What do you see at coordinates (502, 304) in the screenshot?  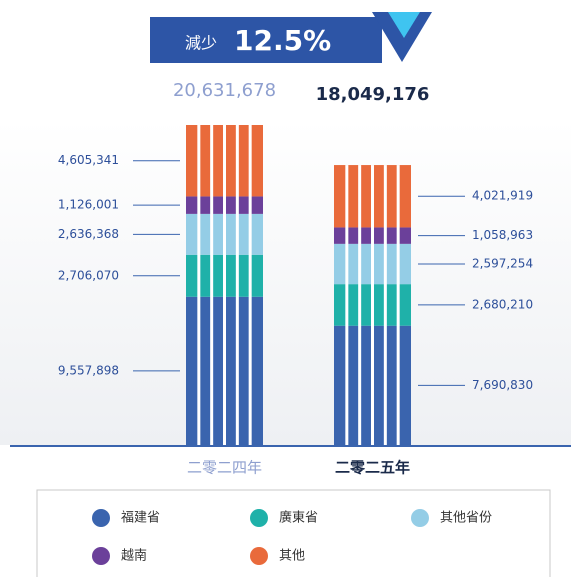 I see `value-label: 2,680,210` at bounding box center [502, 304].